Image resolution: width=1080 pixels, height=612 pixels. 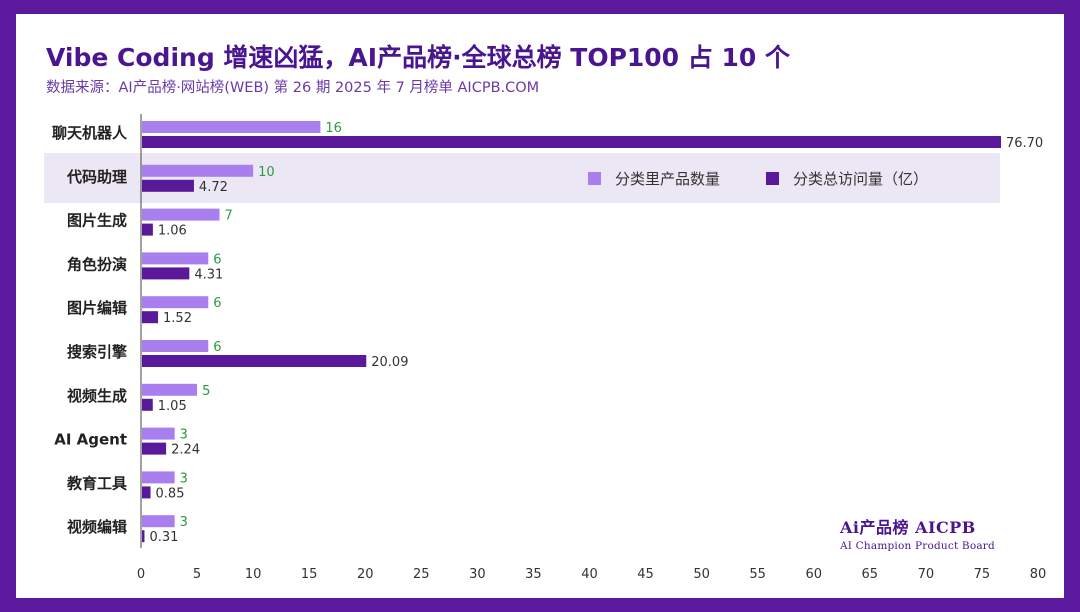 What do you see at coordinates (97, 264) in the screenshot?
I see `category-label: 角色扮演` at bounding box center [97, 264].